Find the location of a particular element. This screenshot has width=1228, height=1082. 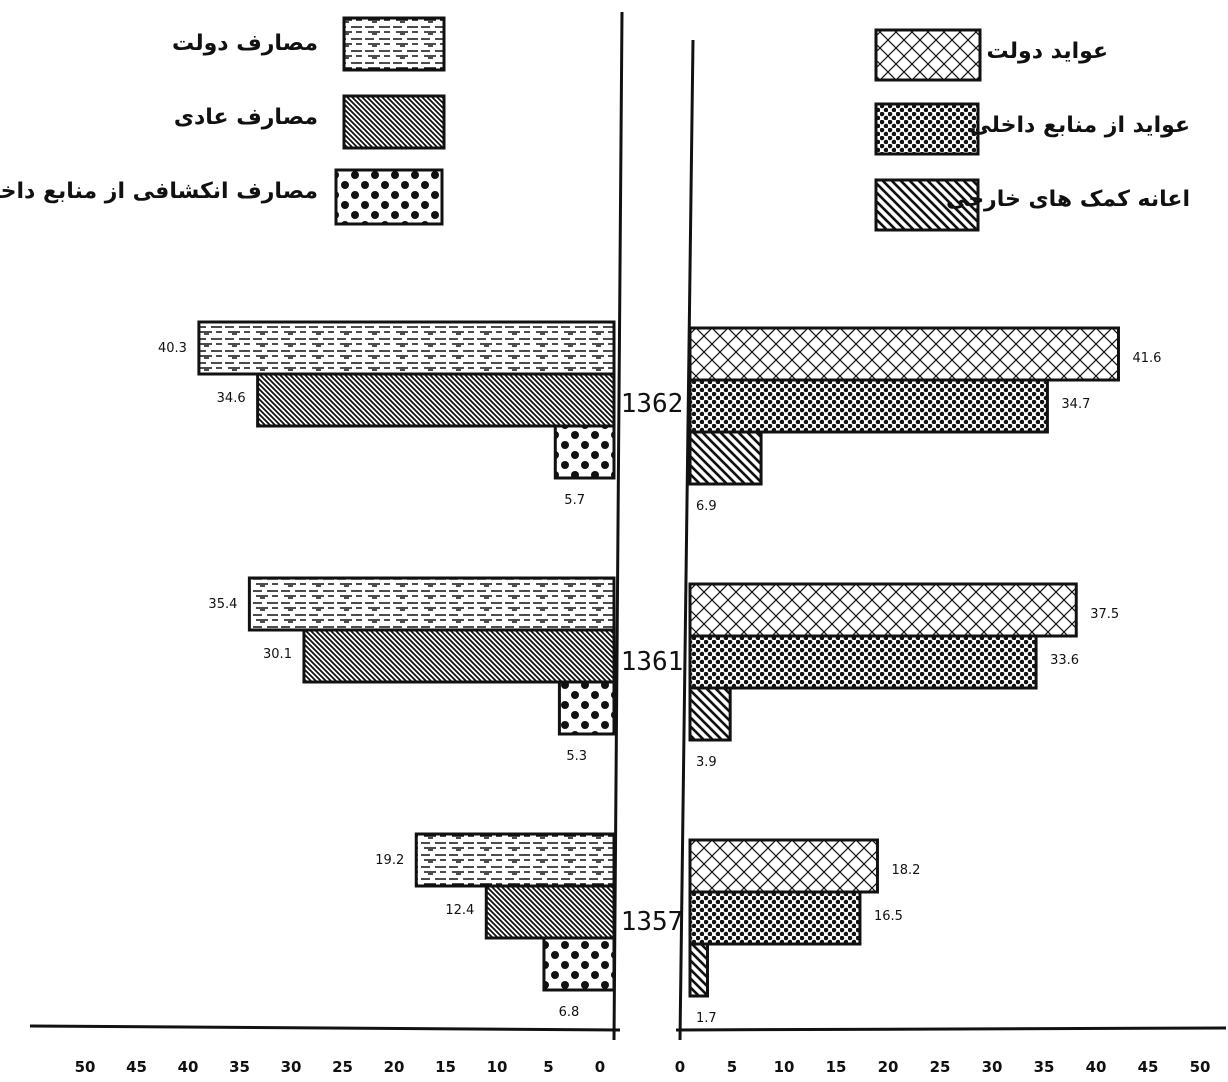

legend-swatch-diagonal is located at coordinates (927, 205).